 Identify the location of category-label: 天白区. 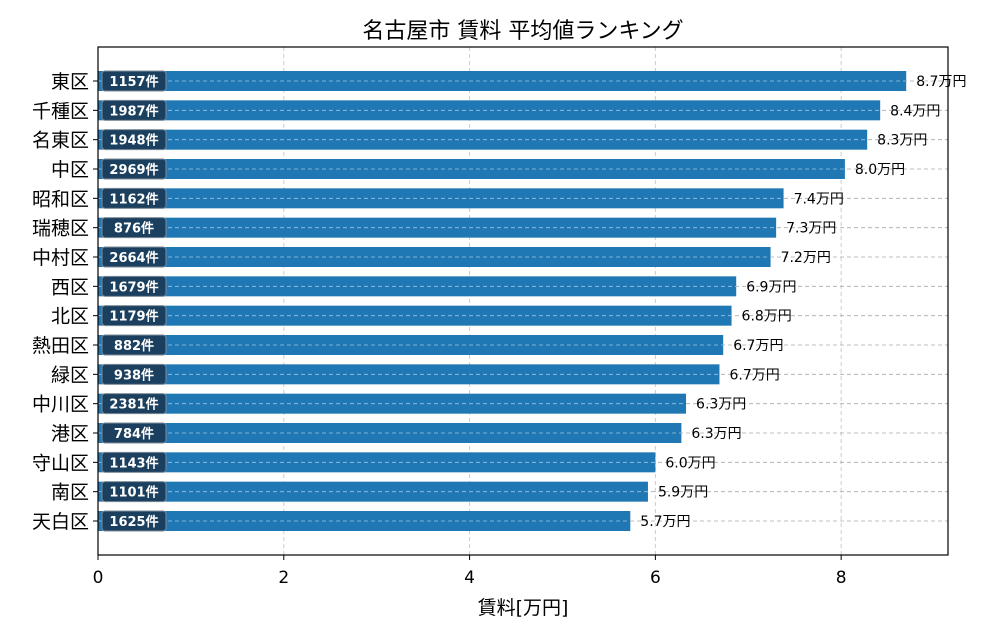
(60, 522).